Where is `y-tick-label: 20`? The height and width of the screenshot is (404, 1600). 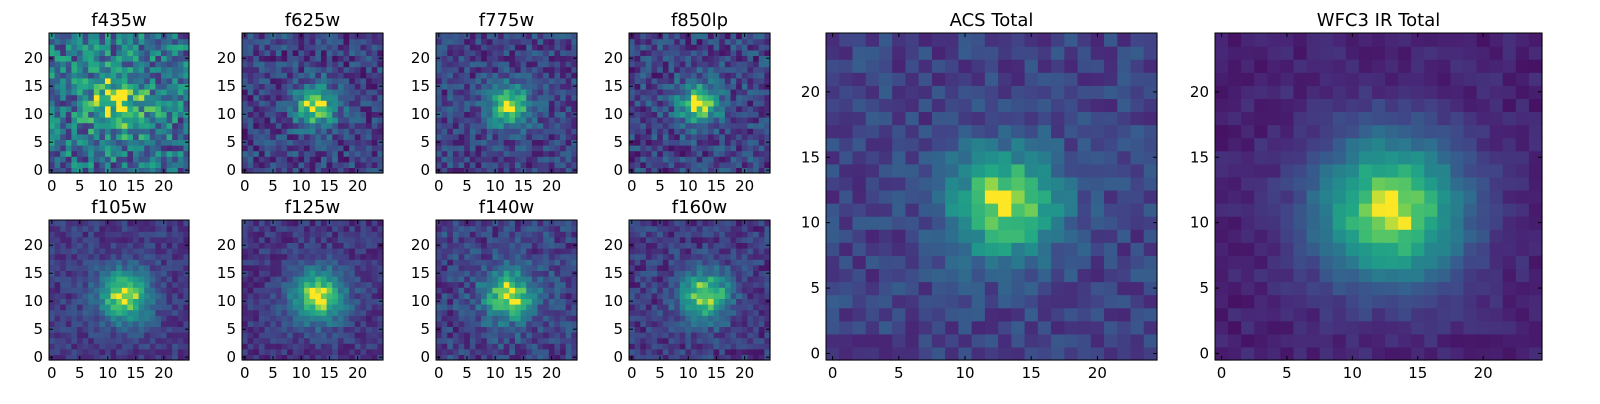 y-tick-label: 20 is located at coordinates (33, 58).